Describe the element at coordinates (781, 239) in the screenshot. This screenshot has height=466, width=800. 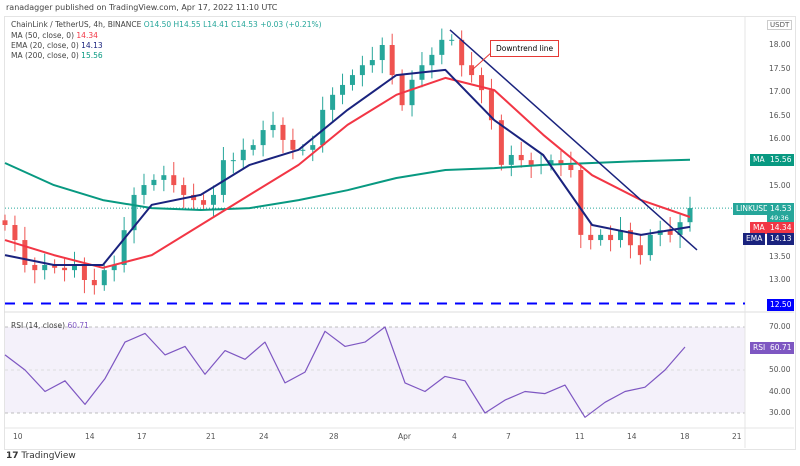
I see `ema-axis-value: 14.13` at that location.